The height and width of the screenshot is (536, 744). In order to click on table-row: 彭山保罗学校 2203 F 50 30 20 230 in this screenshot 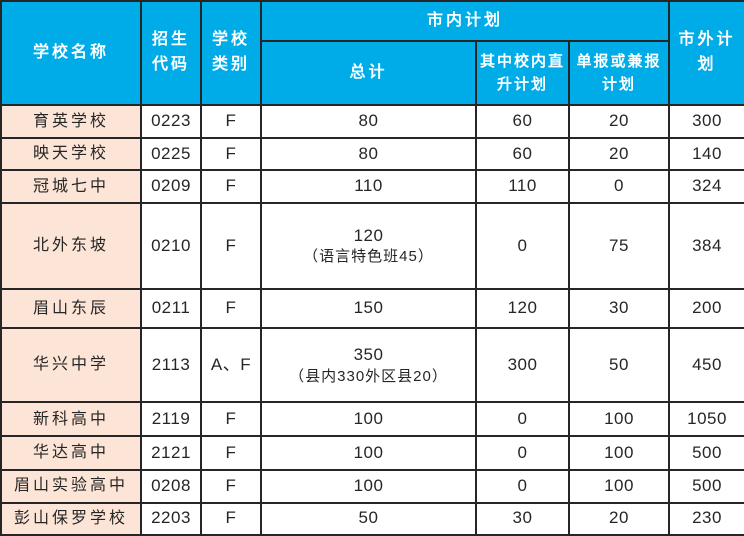, I will do `click(372, 518)`.